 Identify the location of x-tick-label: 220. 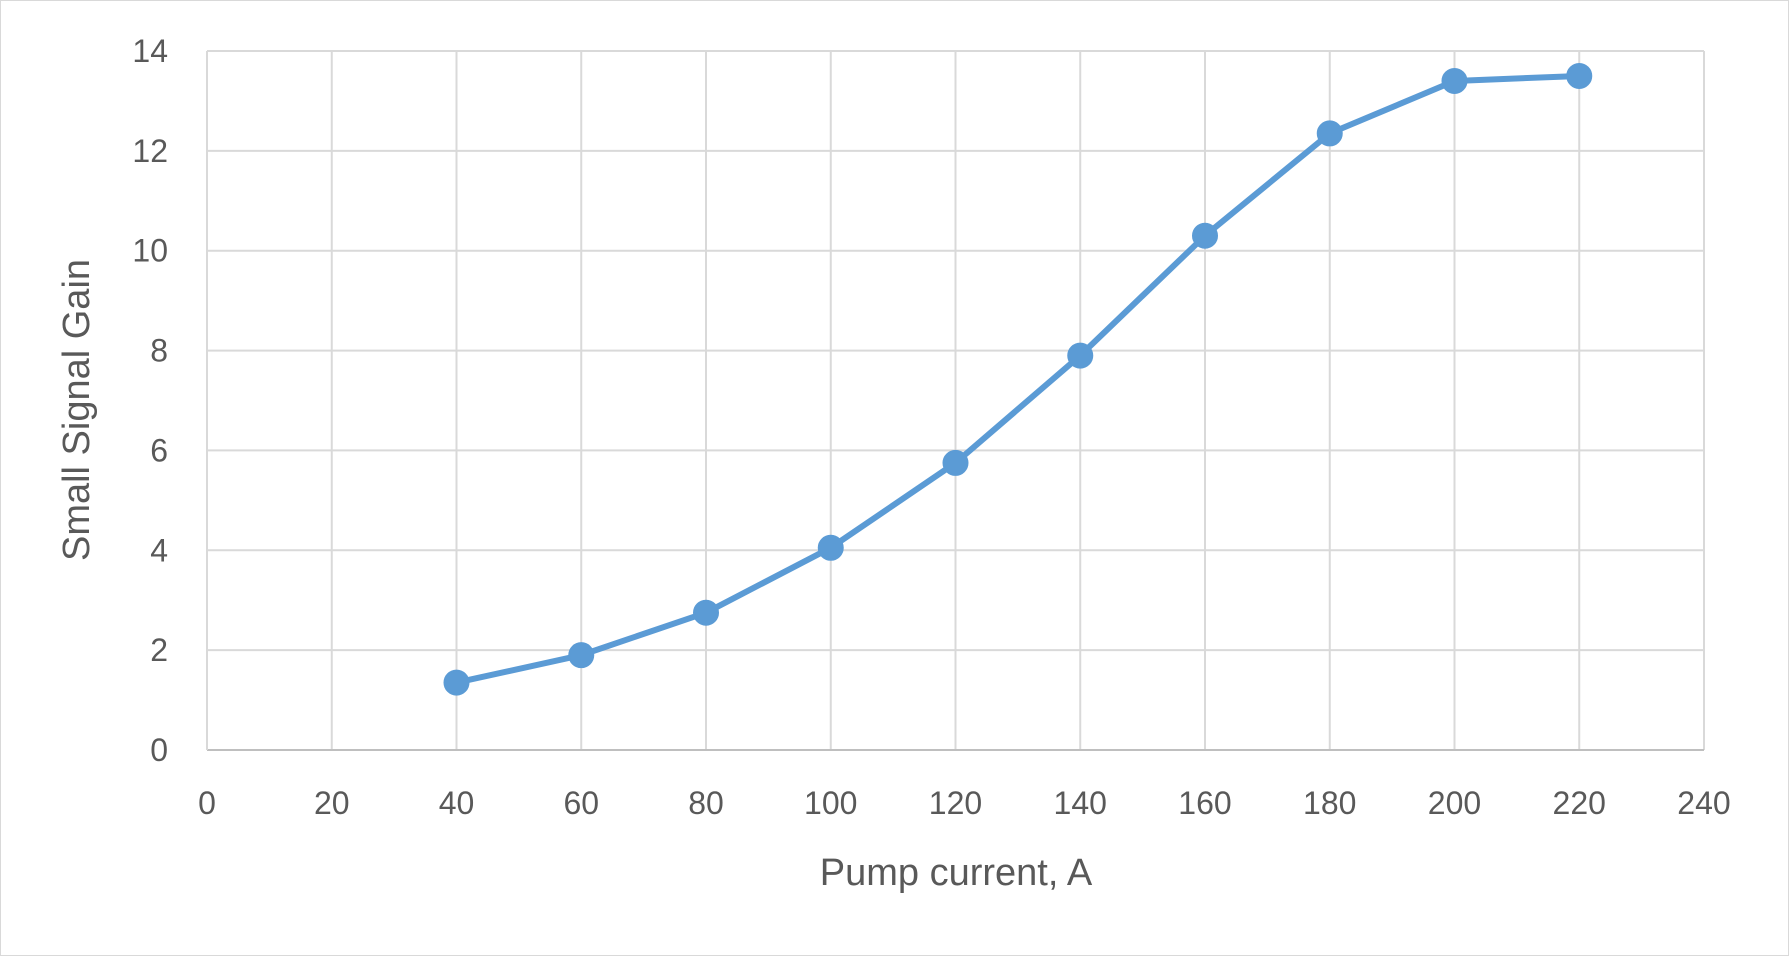
(1579, 803).